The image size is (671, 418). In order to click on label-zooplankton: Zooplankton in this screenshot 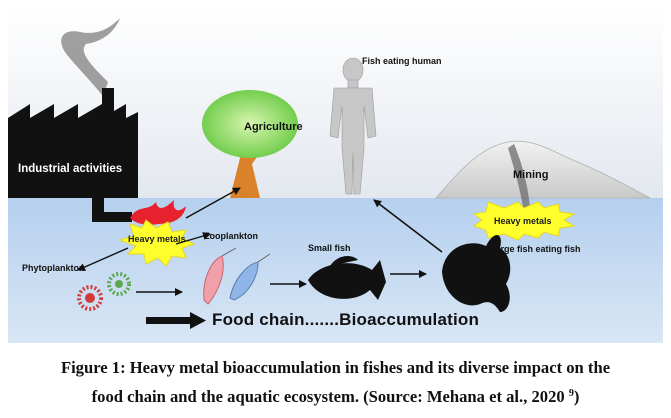, I will do `click(231, 236)`.